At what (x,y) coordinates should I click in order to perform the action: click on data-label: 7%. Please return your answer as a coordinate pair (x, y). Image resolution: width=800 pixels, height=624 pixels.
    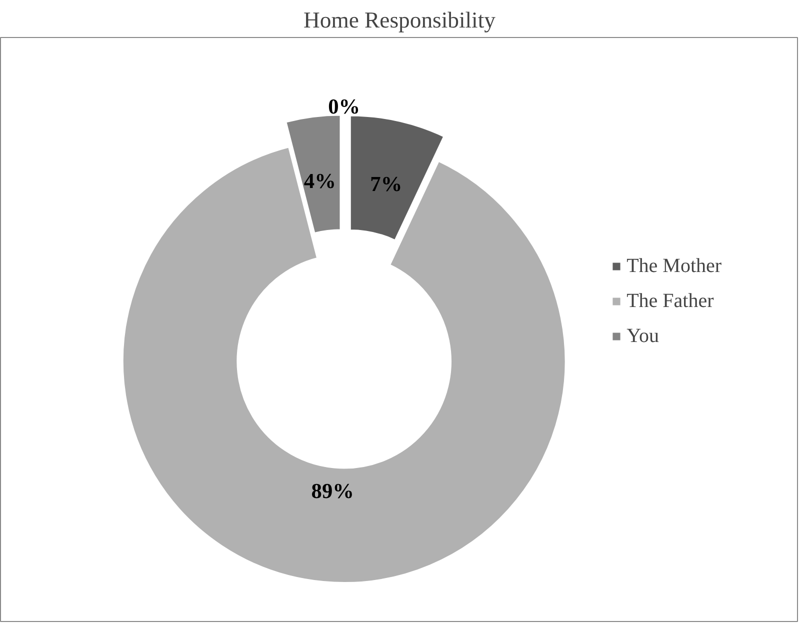
    Looking at the image, I should click on (386, 184).